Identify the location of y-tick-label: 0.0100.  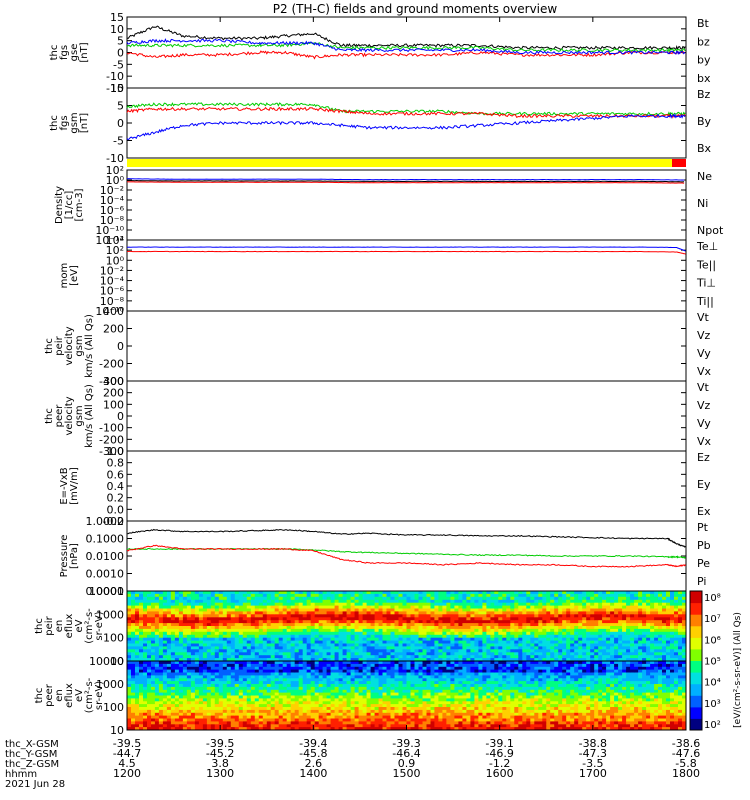
(105, 556).